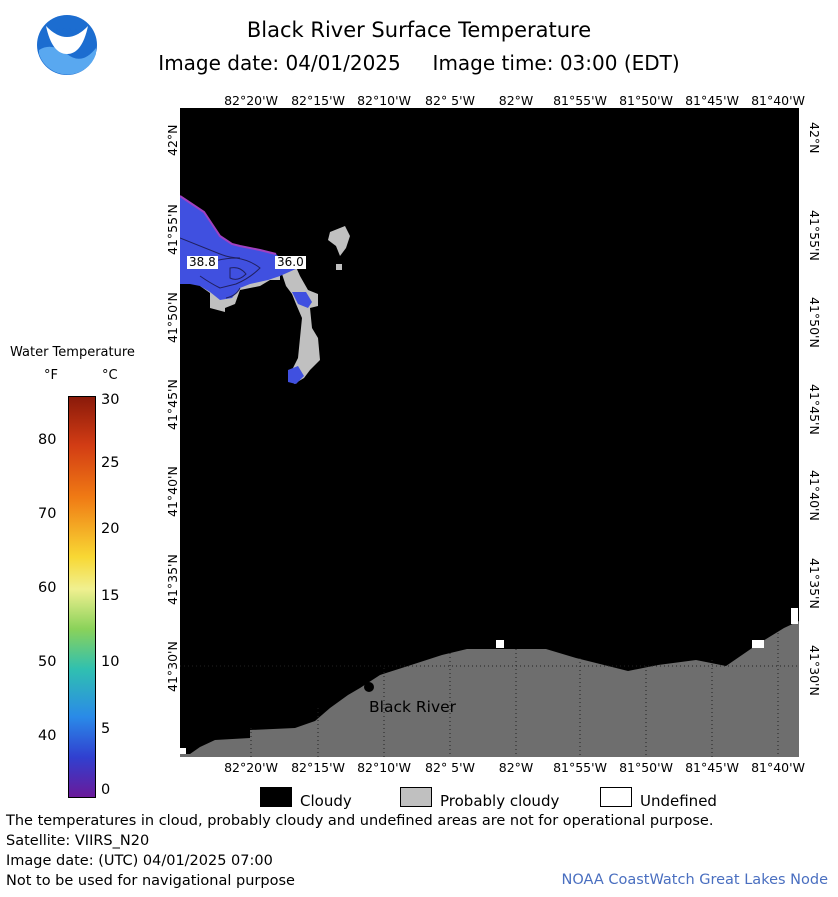  Describe the element at coordinates (276, 797) in the screenshot. I see `key-swatch-cloudy` at that location.